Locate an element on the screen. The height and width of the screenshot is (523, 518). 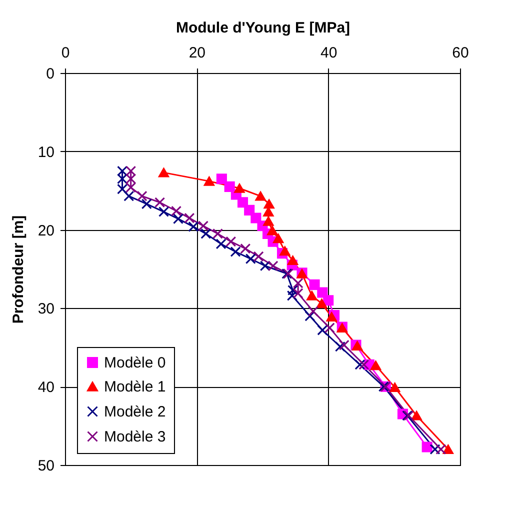
x-tick-label: 60 is located at coordinates (460, 53).